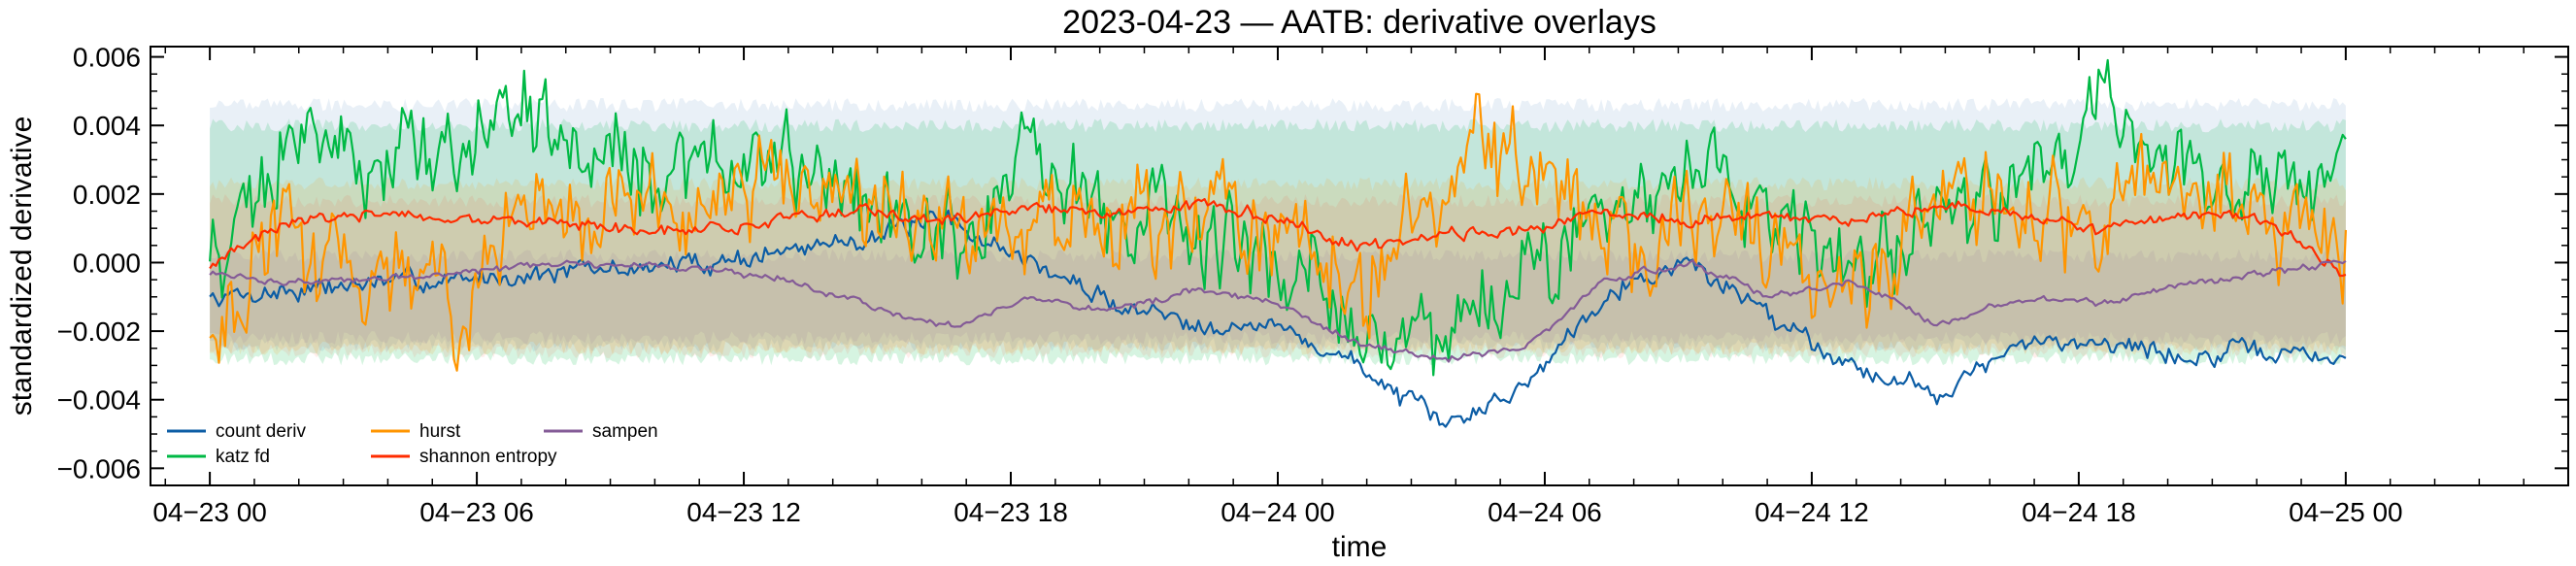 Image resolution: width=2576 pixels, height=566 pixels. Describe the element at coordinates (440, 431) in the screenshot. I see `legend-label-hurst: hurst` at that location.